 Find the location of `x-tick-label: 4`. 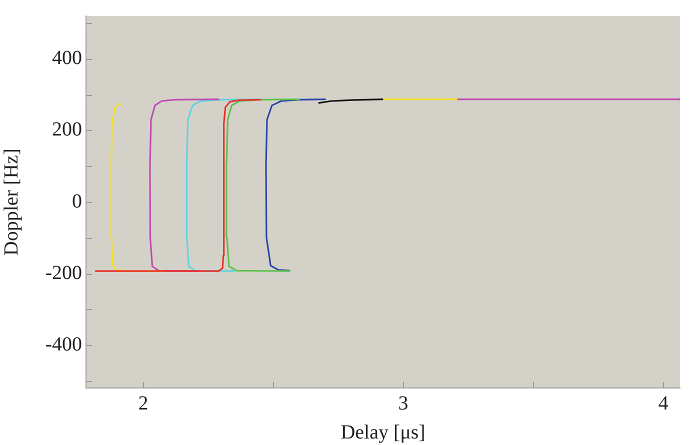

x-tick-label: 4 is located at coordinates (663, 403).